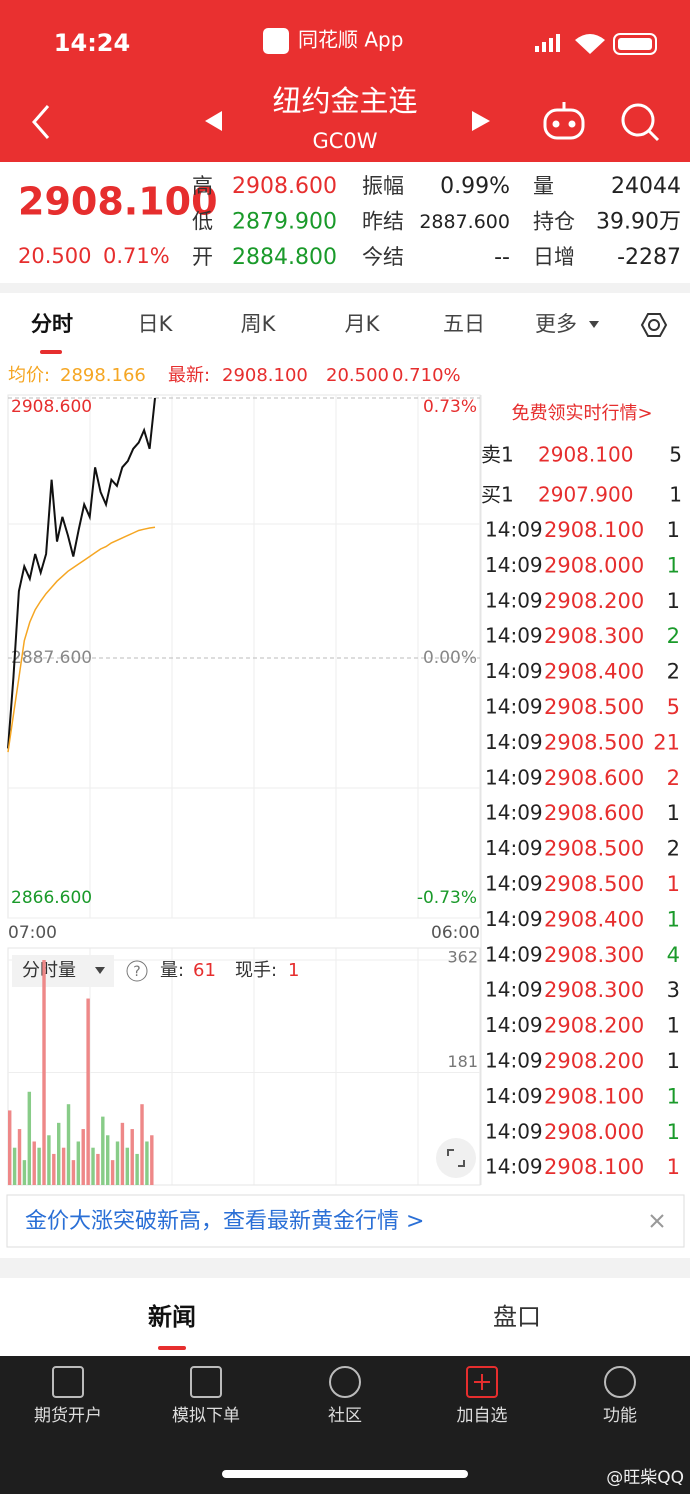 This screenshot has height=1494, width=690. Describe the element at coordinates (41, 122) in the screenshot. I see `back-button` at that location.